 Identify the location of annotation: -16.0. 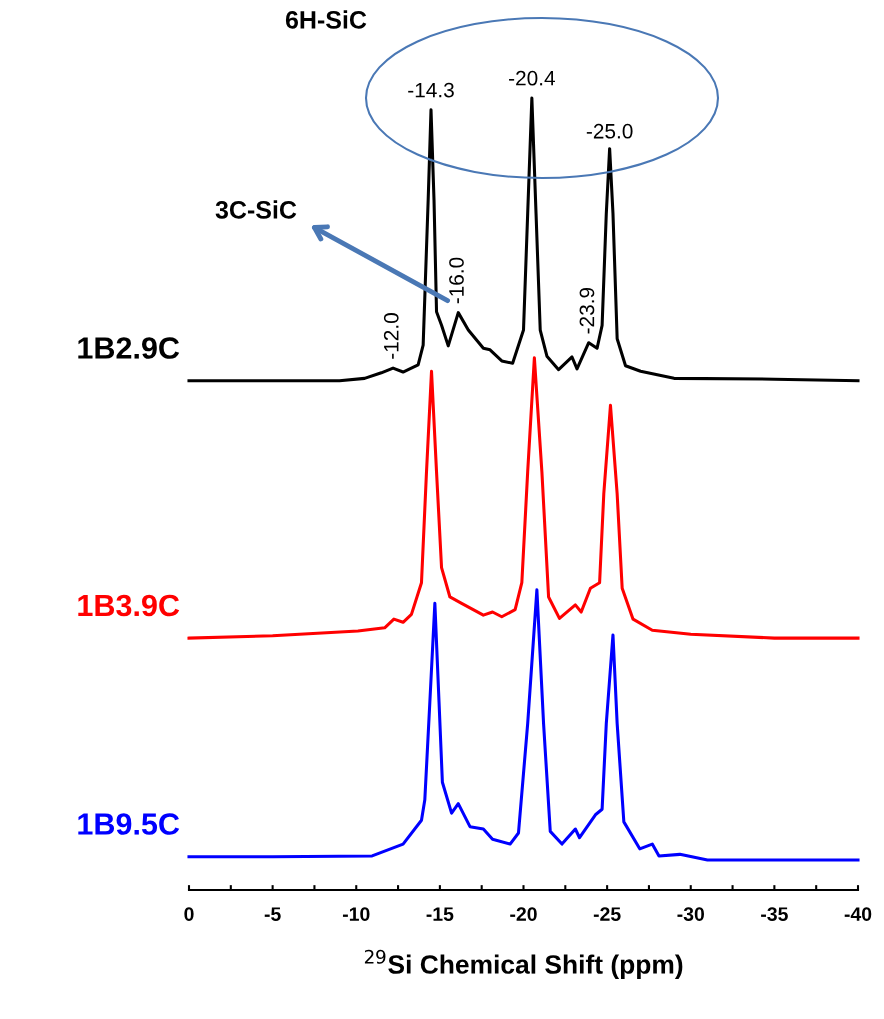
(456, 280).